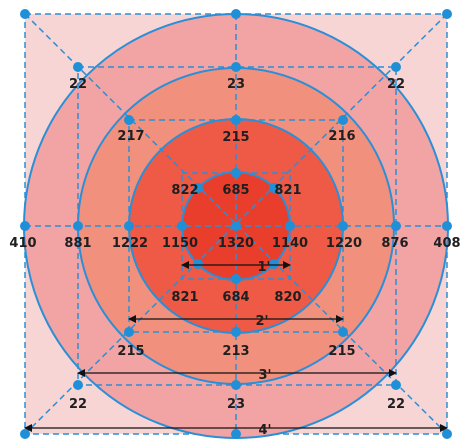 This screenshot has width=468, height=444. Describe the element at coordinates (25, 434) in the screenshot. I see `point-corner-bl` at that location.